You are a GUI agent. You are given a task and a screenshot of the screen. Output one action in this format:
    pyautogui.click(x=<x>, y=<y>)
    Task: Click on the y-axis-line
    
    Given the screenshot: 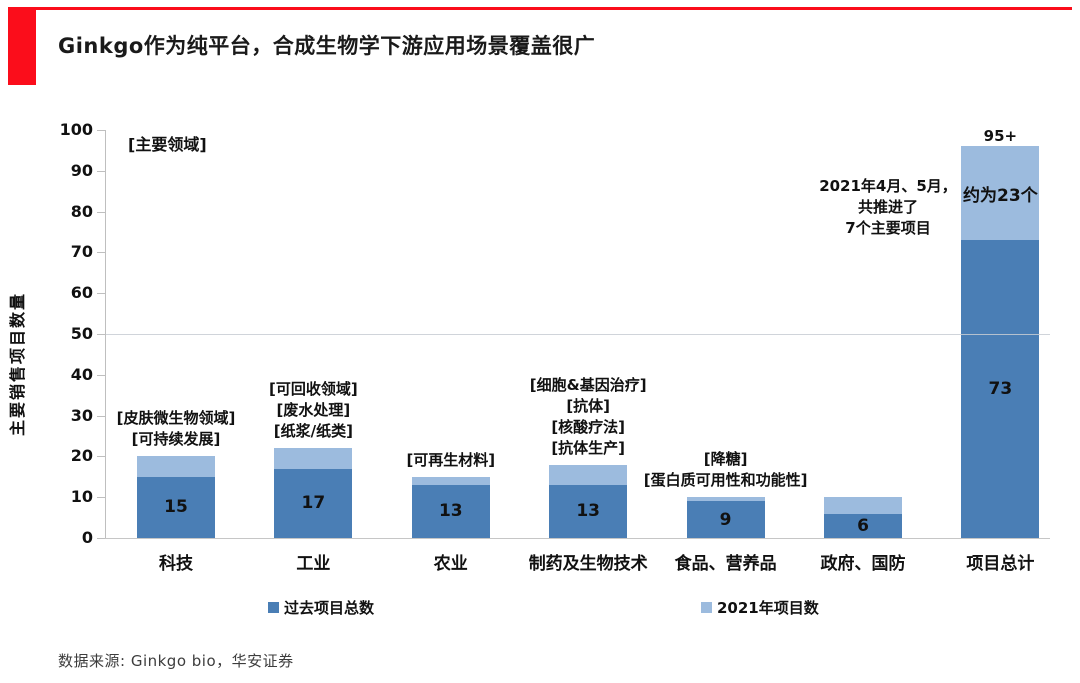 What is the action you would take?
    pyautogui.click(x=105, y=334)
    